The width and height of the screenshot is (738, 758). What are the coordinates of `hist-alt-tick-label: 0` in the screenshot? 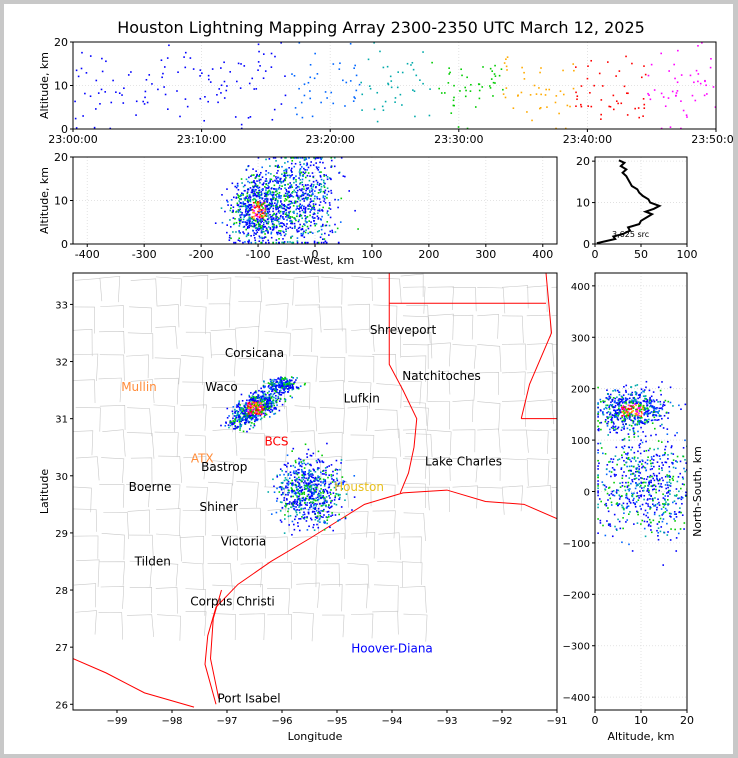 It's located at (586, 244).